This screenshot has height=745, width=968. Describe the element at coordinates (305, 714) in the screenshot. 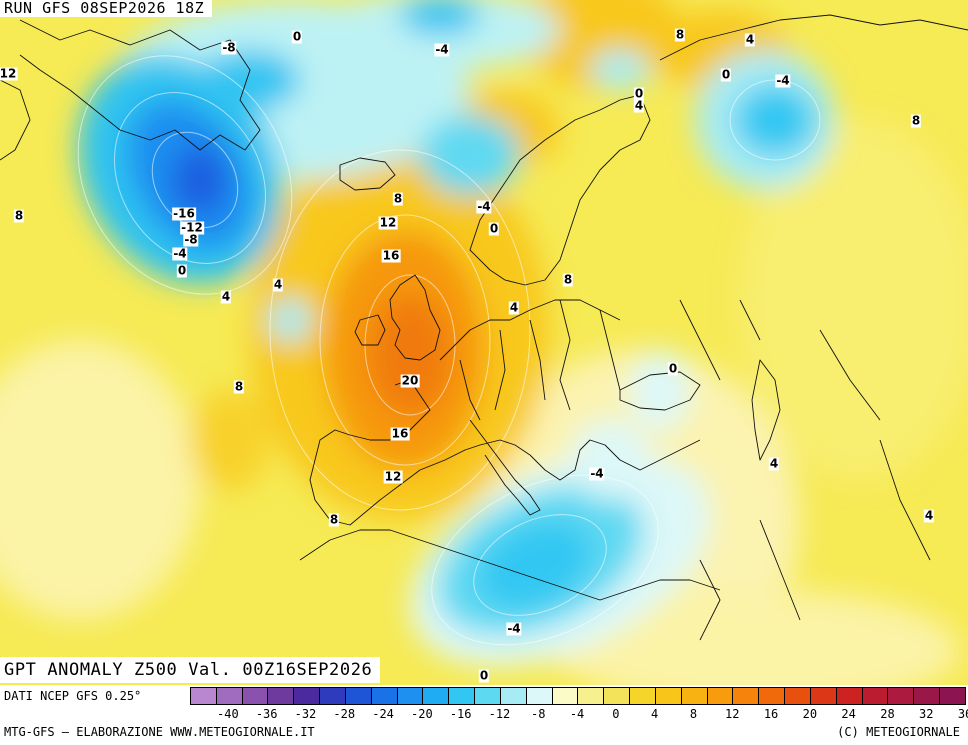

I see `color-scale-tick: -32` at that location.